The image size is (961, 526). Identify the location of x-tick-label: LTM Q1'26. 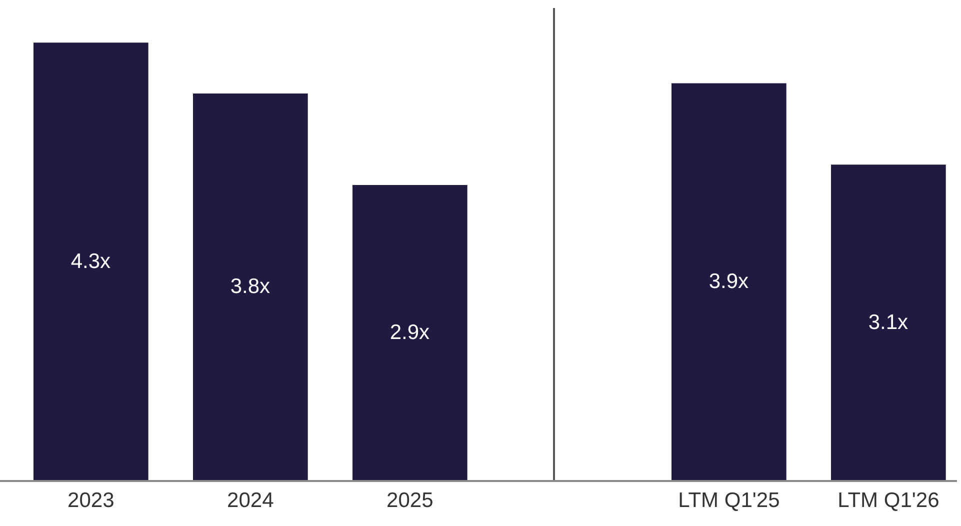
(889, 500).